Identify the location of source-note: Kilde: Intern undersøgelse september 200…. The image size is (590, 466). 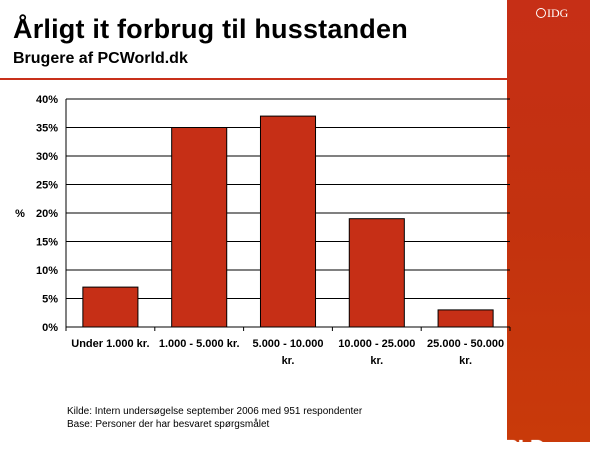
(215, 411).